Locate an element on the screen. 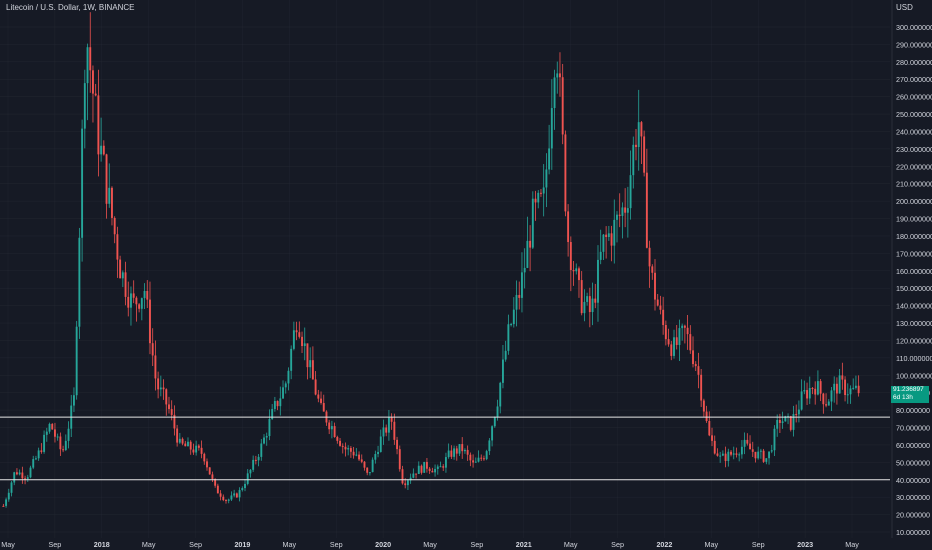 This screenshot has width=932, height=550. horizontal-lines is located at coordinates (445, 448).